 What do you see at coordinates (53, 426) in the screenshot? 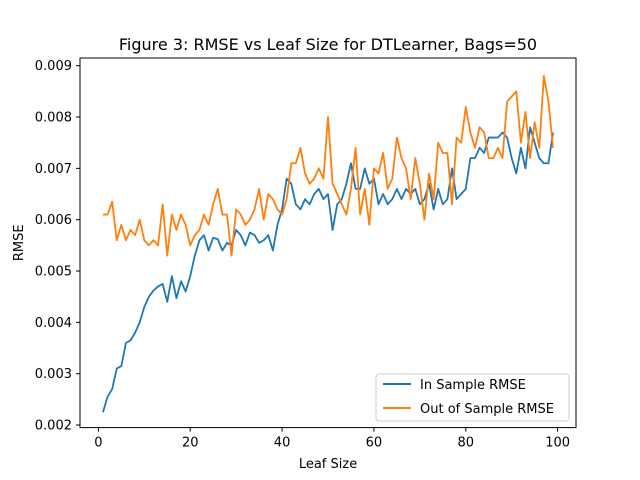
I see `y-tick-label: 0.002` at bounding box center [53, 426].